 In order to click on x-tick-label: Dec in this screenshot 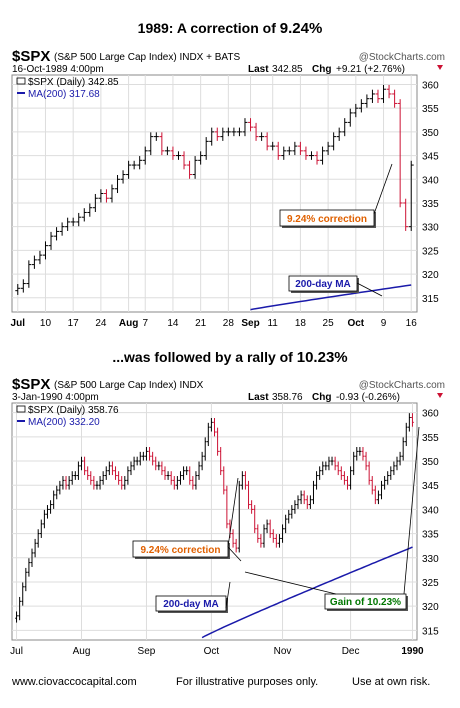, I will do `click(351, 651)`.